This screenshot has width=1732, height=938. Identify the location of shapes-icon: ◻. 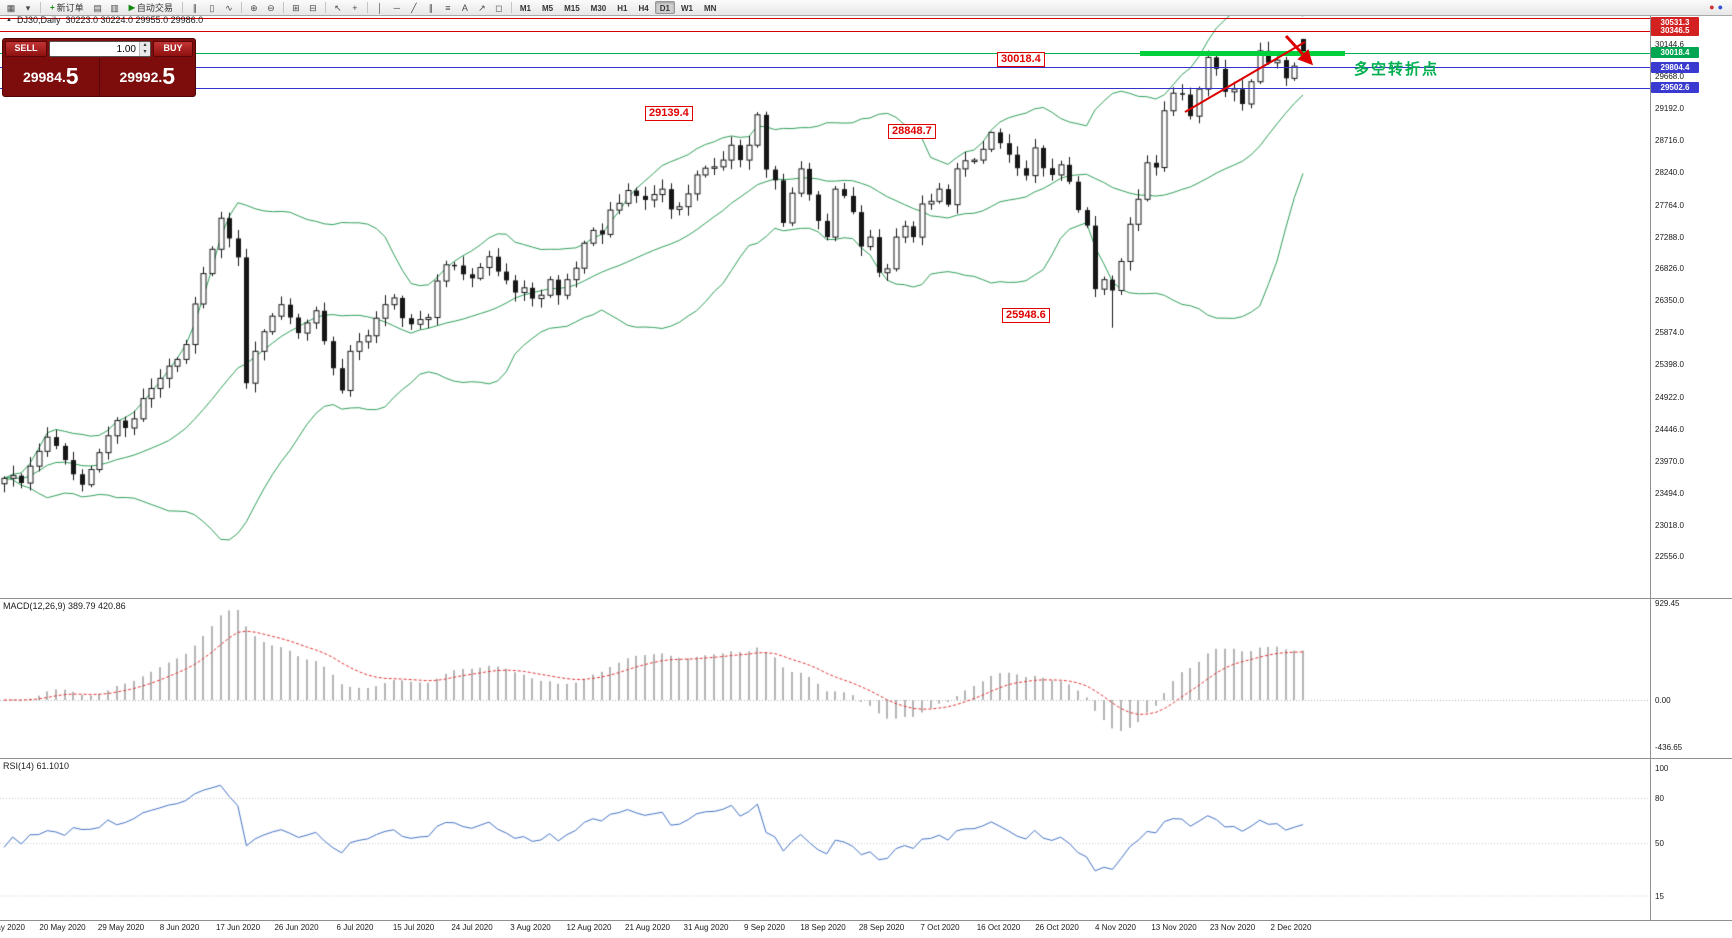
(499, 8).